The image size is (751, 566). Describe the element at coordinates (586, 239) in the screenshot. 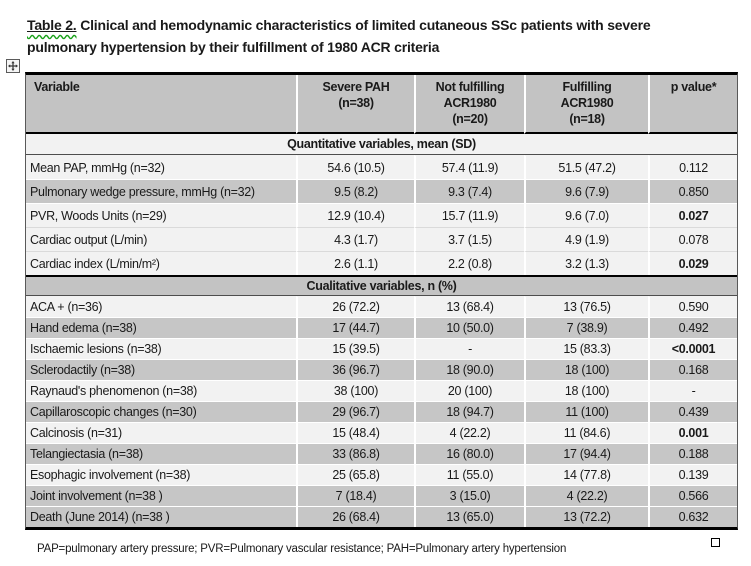

I see `value-cell: 4.9 (1.9)` at that location.